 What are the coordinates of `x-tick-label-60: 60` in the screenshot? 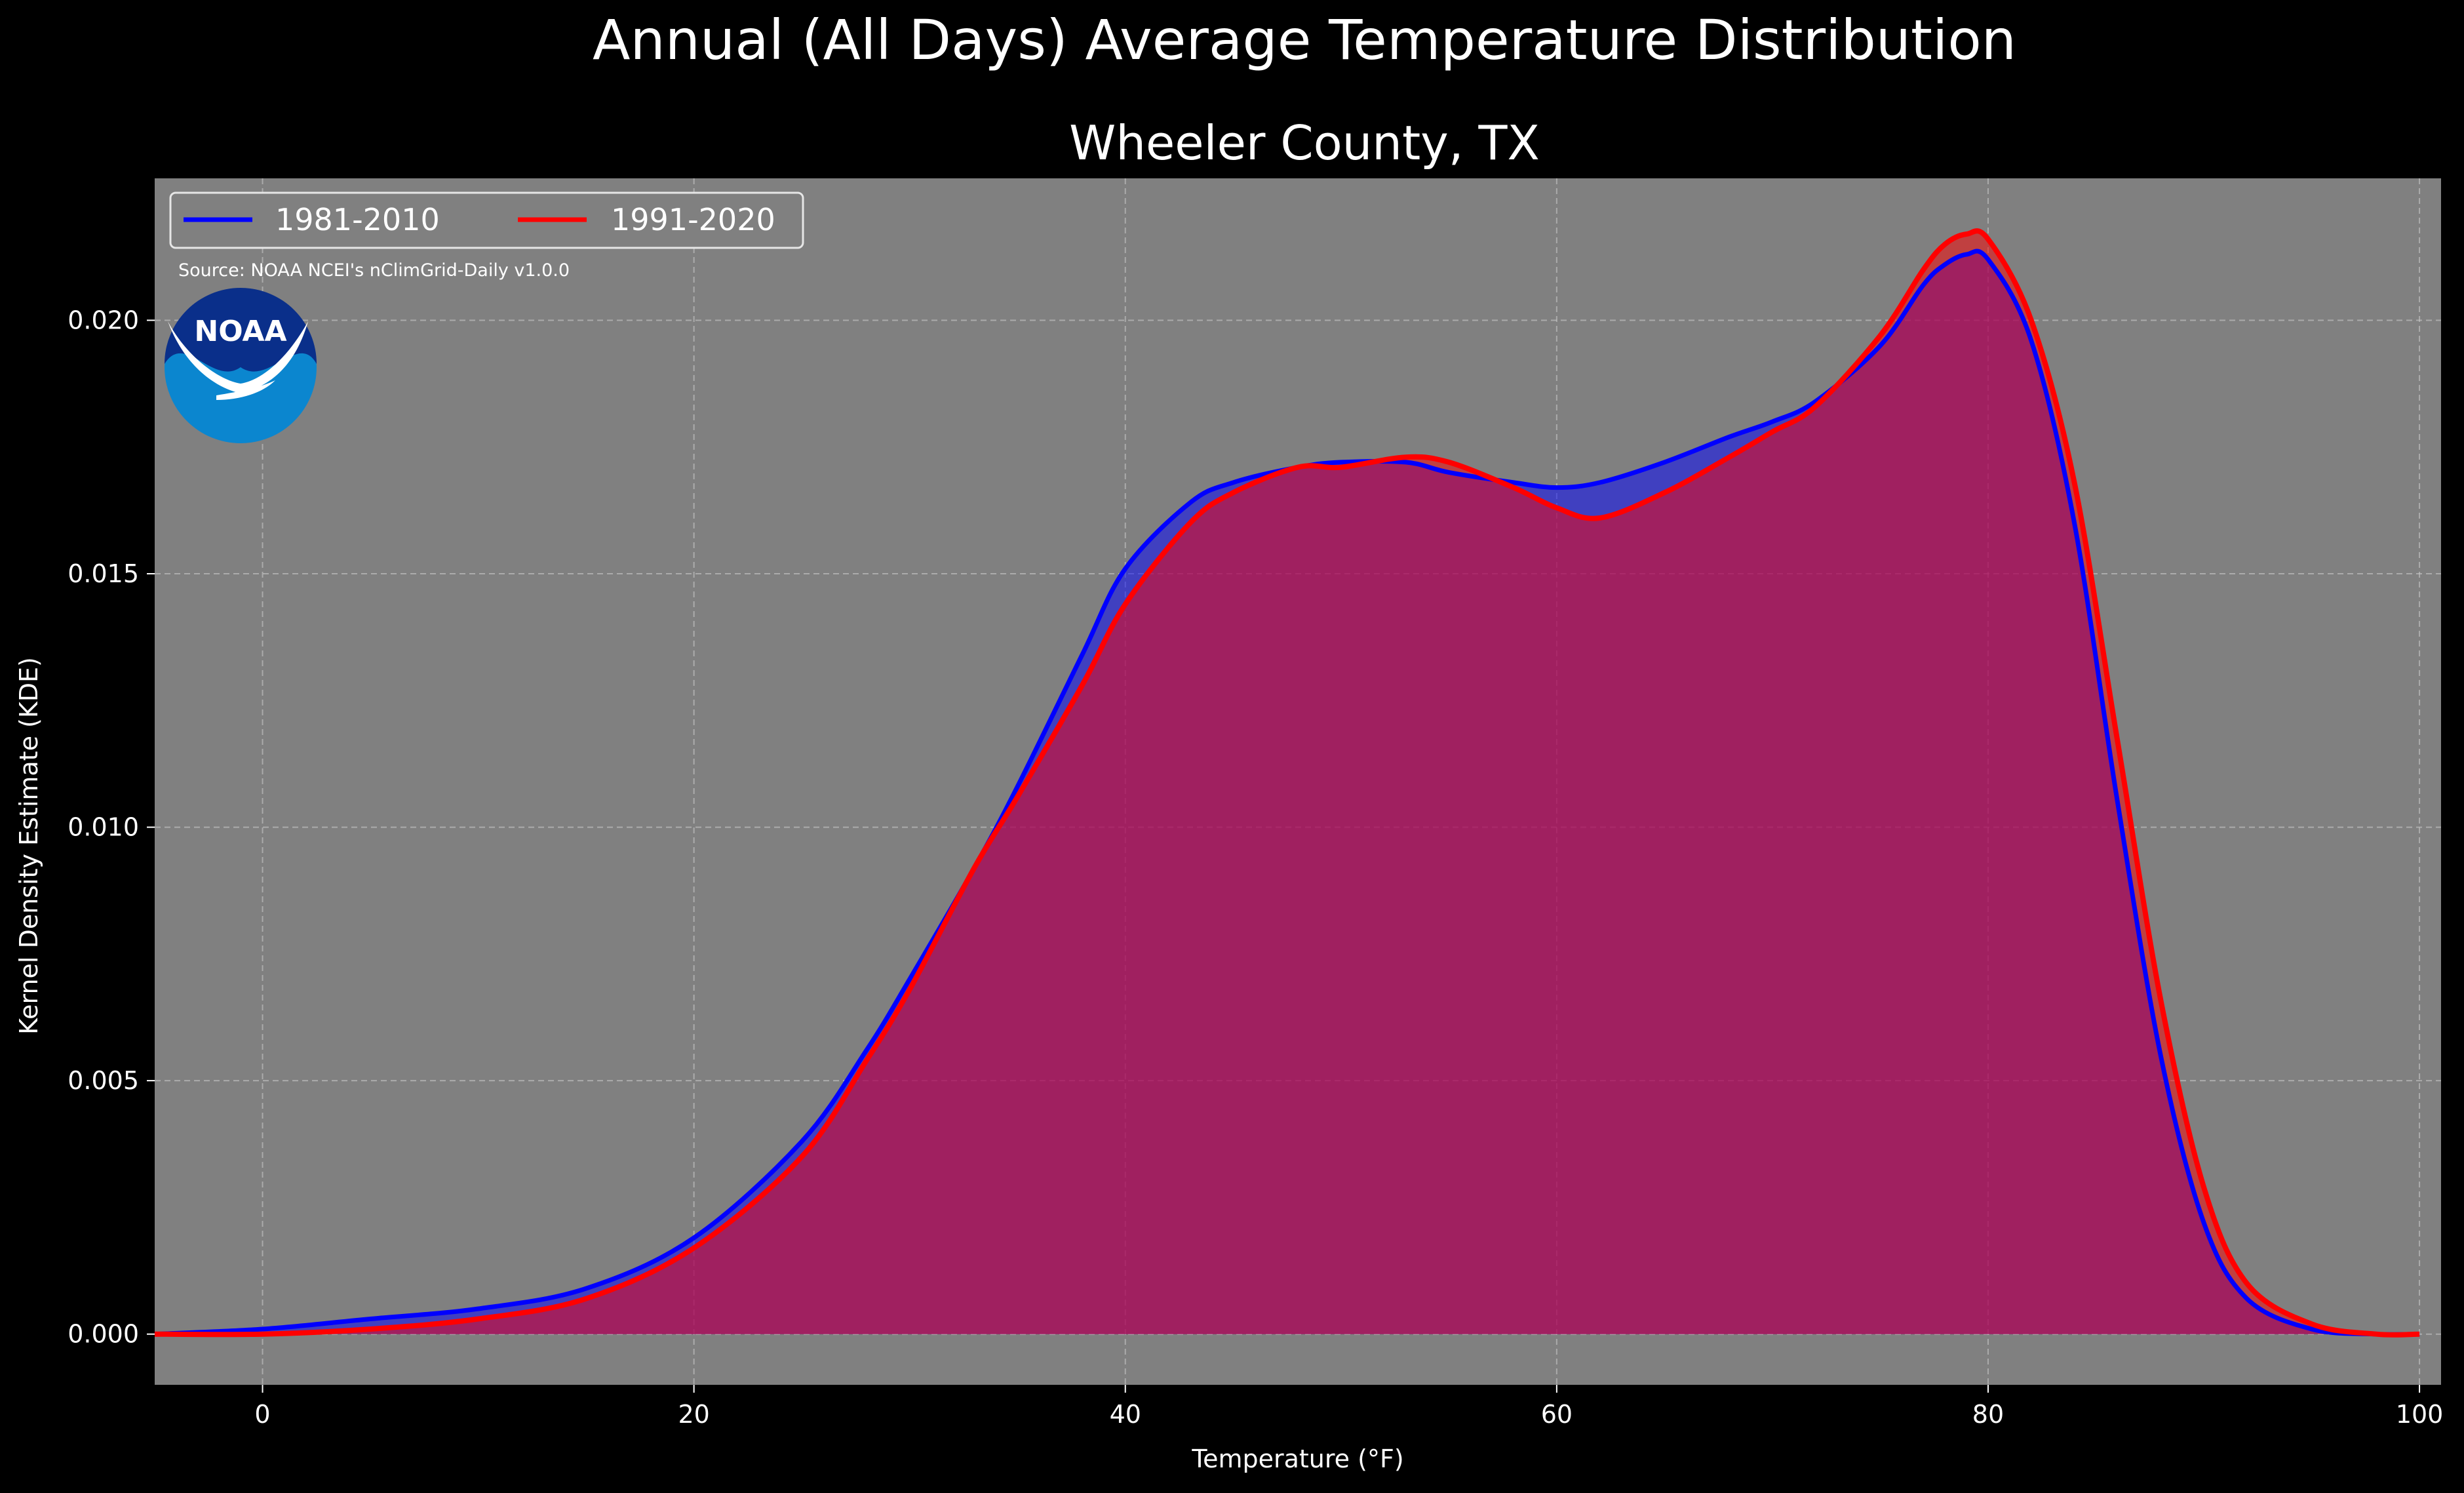 It's located at (1557, 1414).